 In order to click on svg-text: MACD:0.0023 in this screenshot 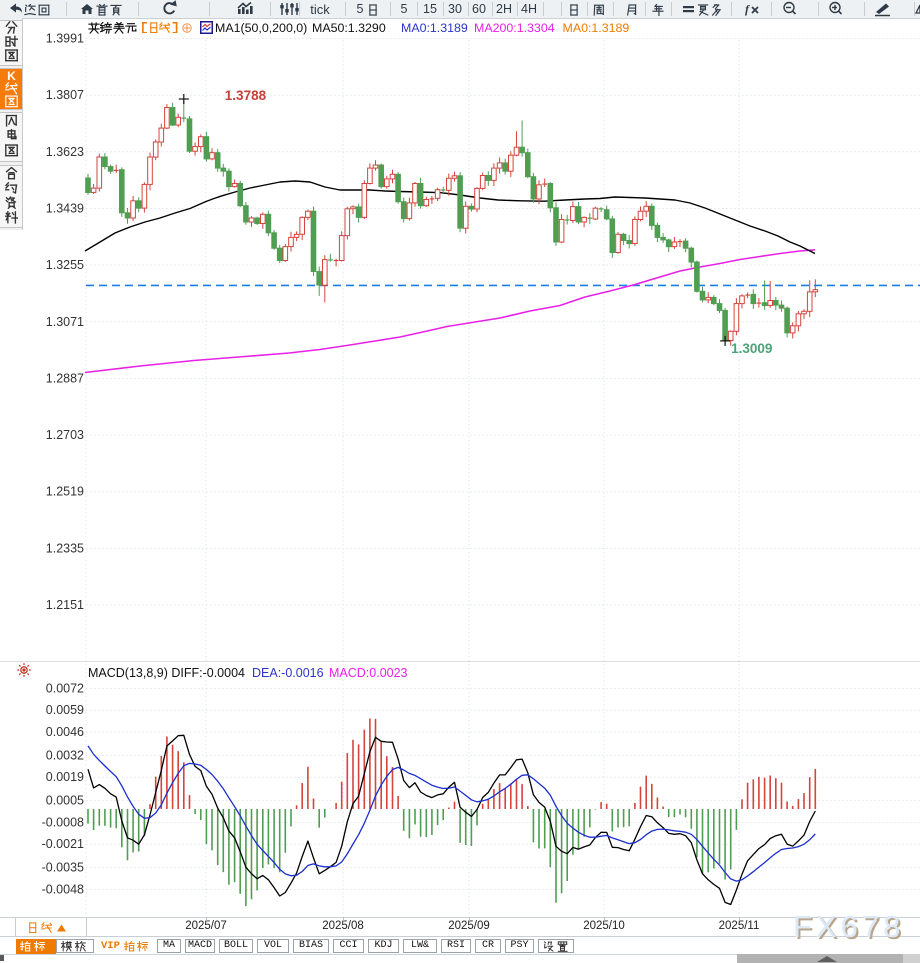, I will do `click(368, 673)`.